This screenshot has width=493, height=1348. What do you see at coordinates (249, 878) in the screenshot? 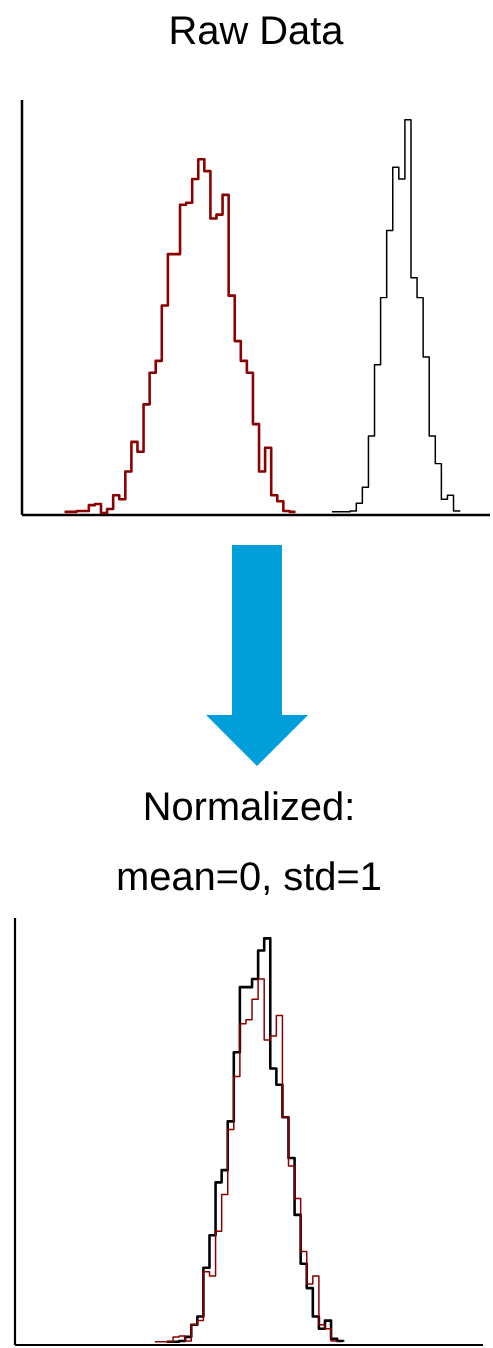
I see `chart-subtitle: mean=0, std=1` at bounding box center [249, 878].